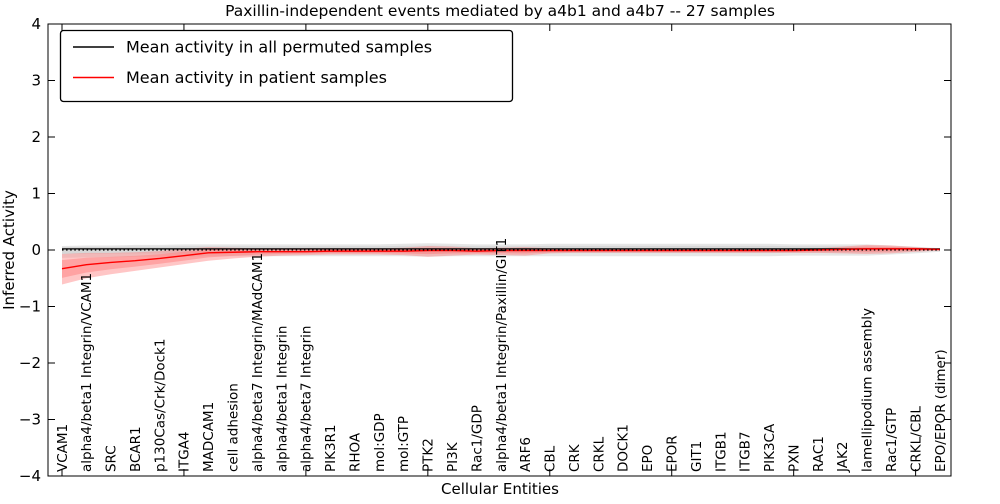  What do you see at coordinates (36, 24) in the screenshot?
I see `y-tick-label: 4` at bounding box center [36, 24].